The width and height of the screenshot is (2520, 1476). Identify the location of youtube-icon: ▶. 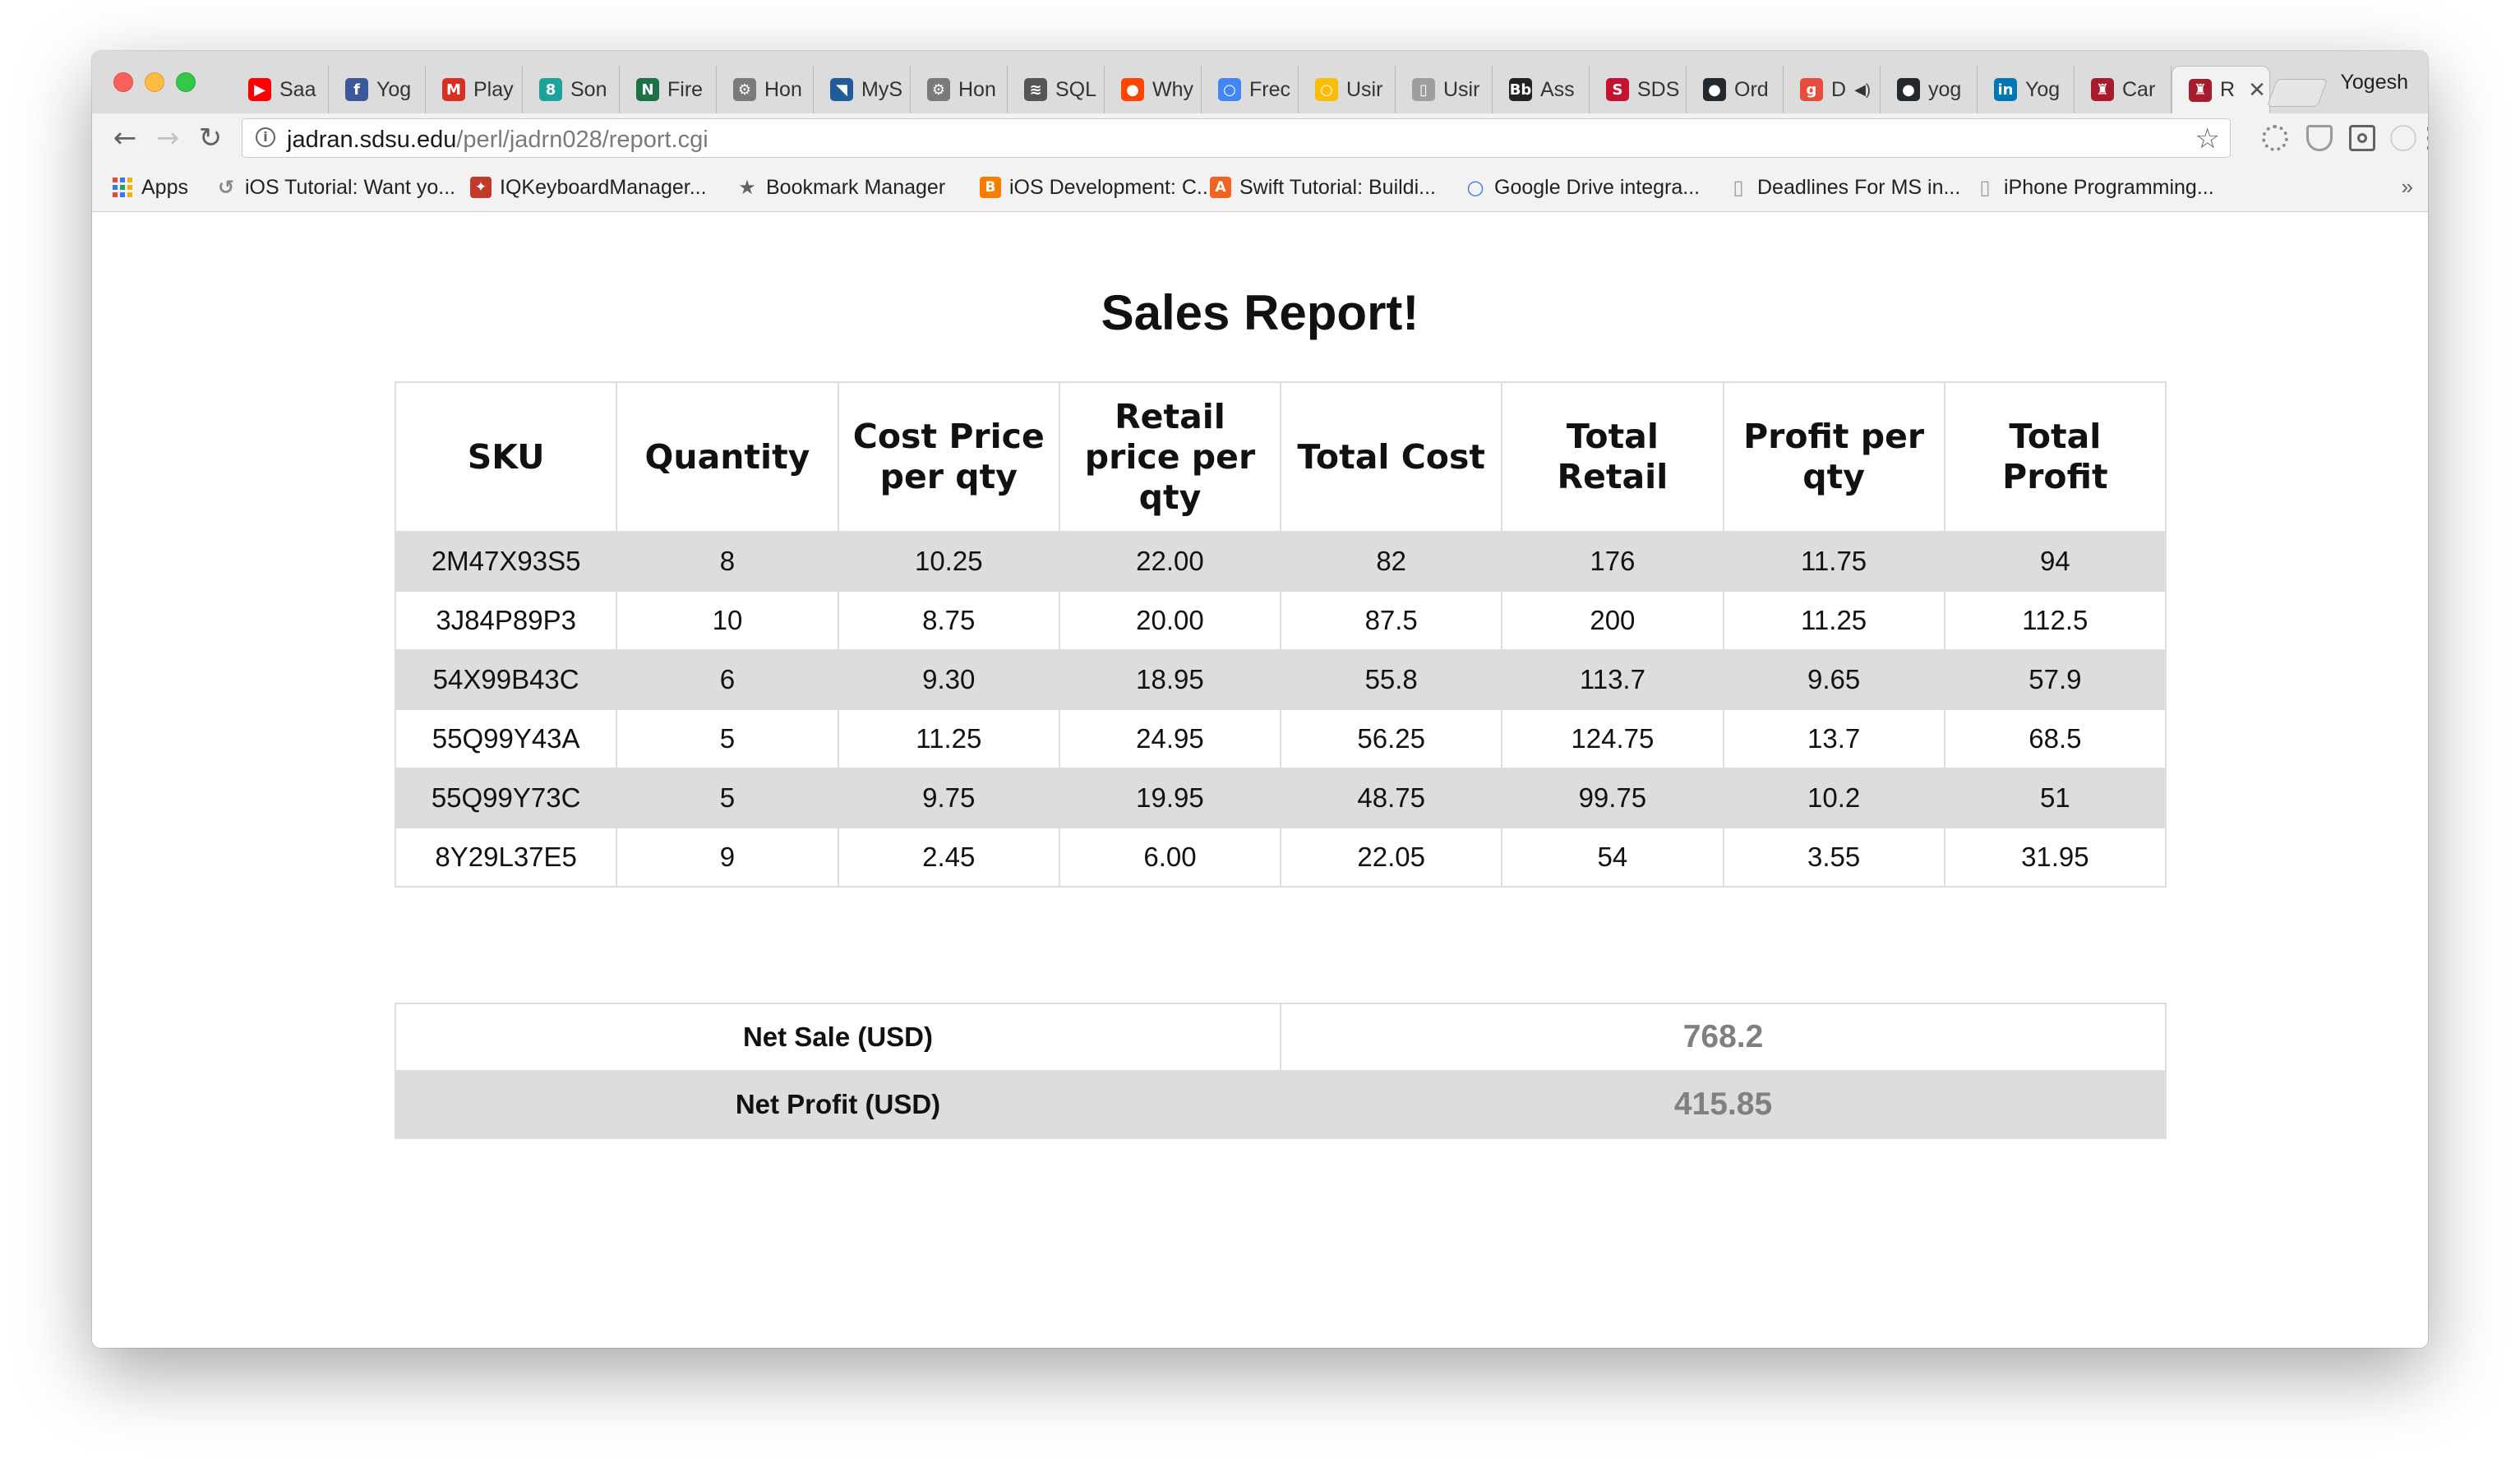
(259, 89).